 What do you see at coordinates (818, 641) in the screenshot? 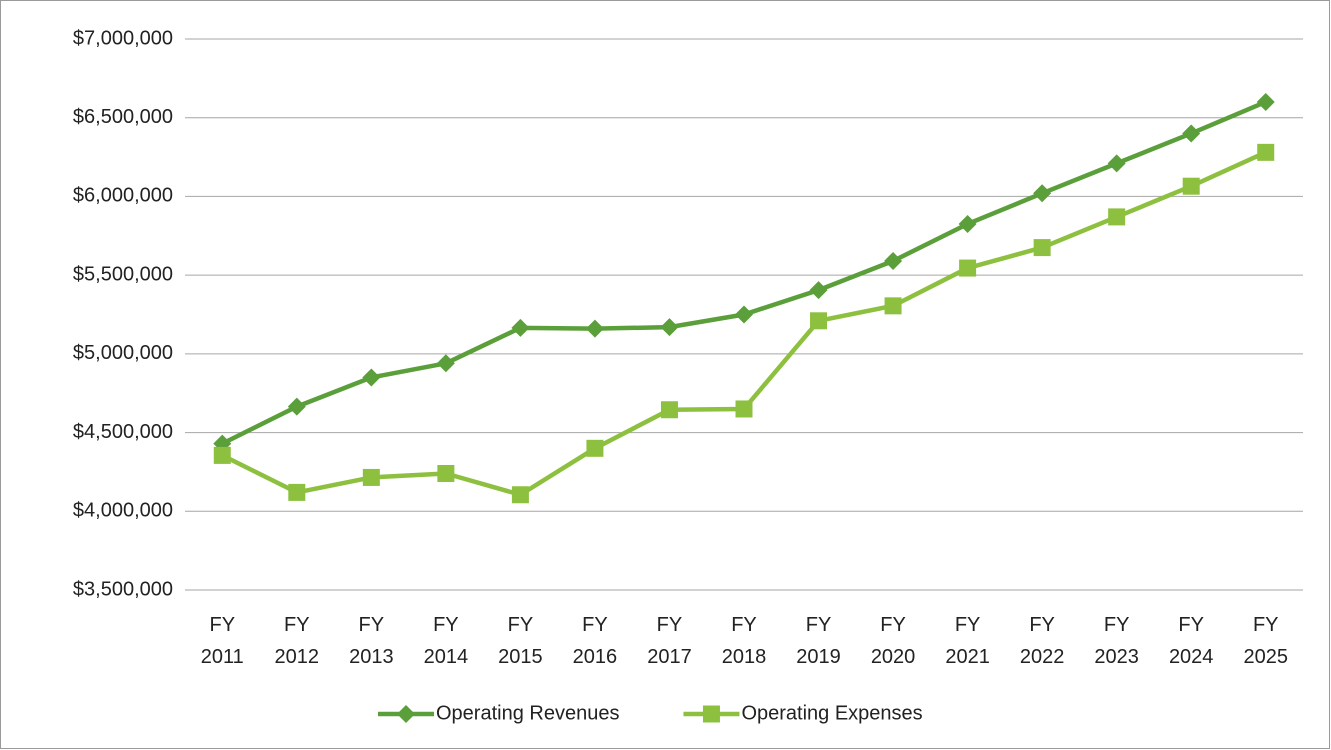
I see `x-tick-label: FY 2019` at bounding box center [818, 641].